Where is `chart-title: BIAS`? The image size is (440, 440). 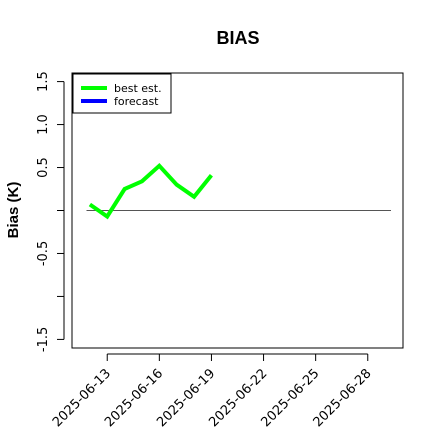 chart-title: BIAS is located at coordinates (237, 38).